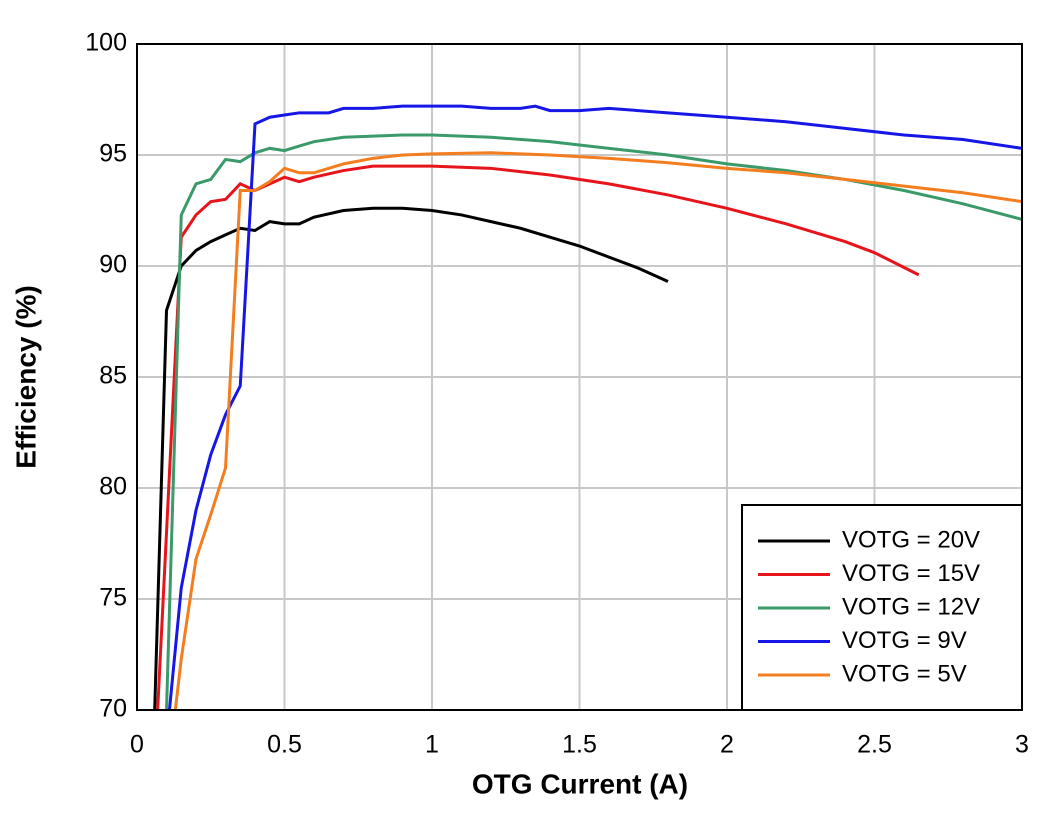  Describe the element at coordinates (25, 377) in the screenshot. I see `y-axis-title: Efficiency (%)` at that location.